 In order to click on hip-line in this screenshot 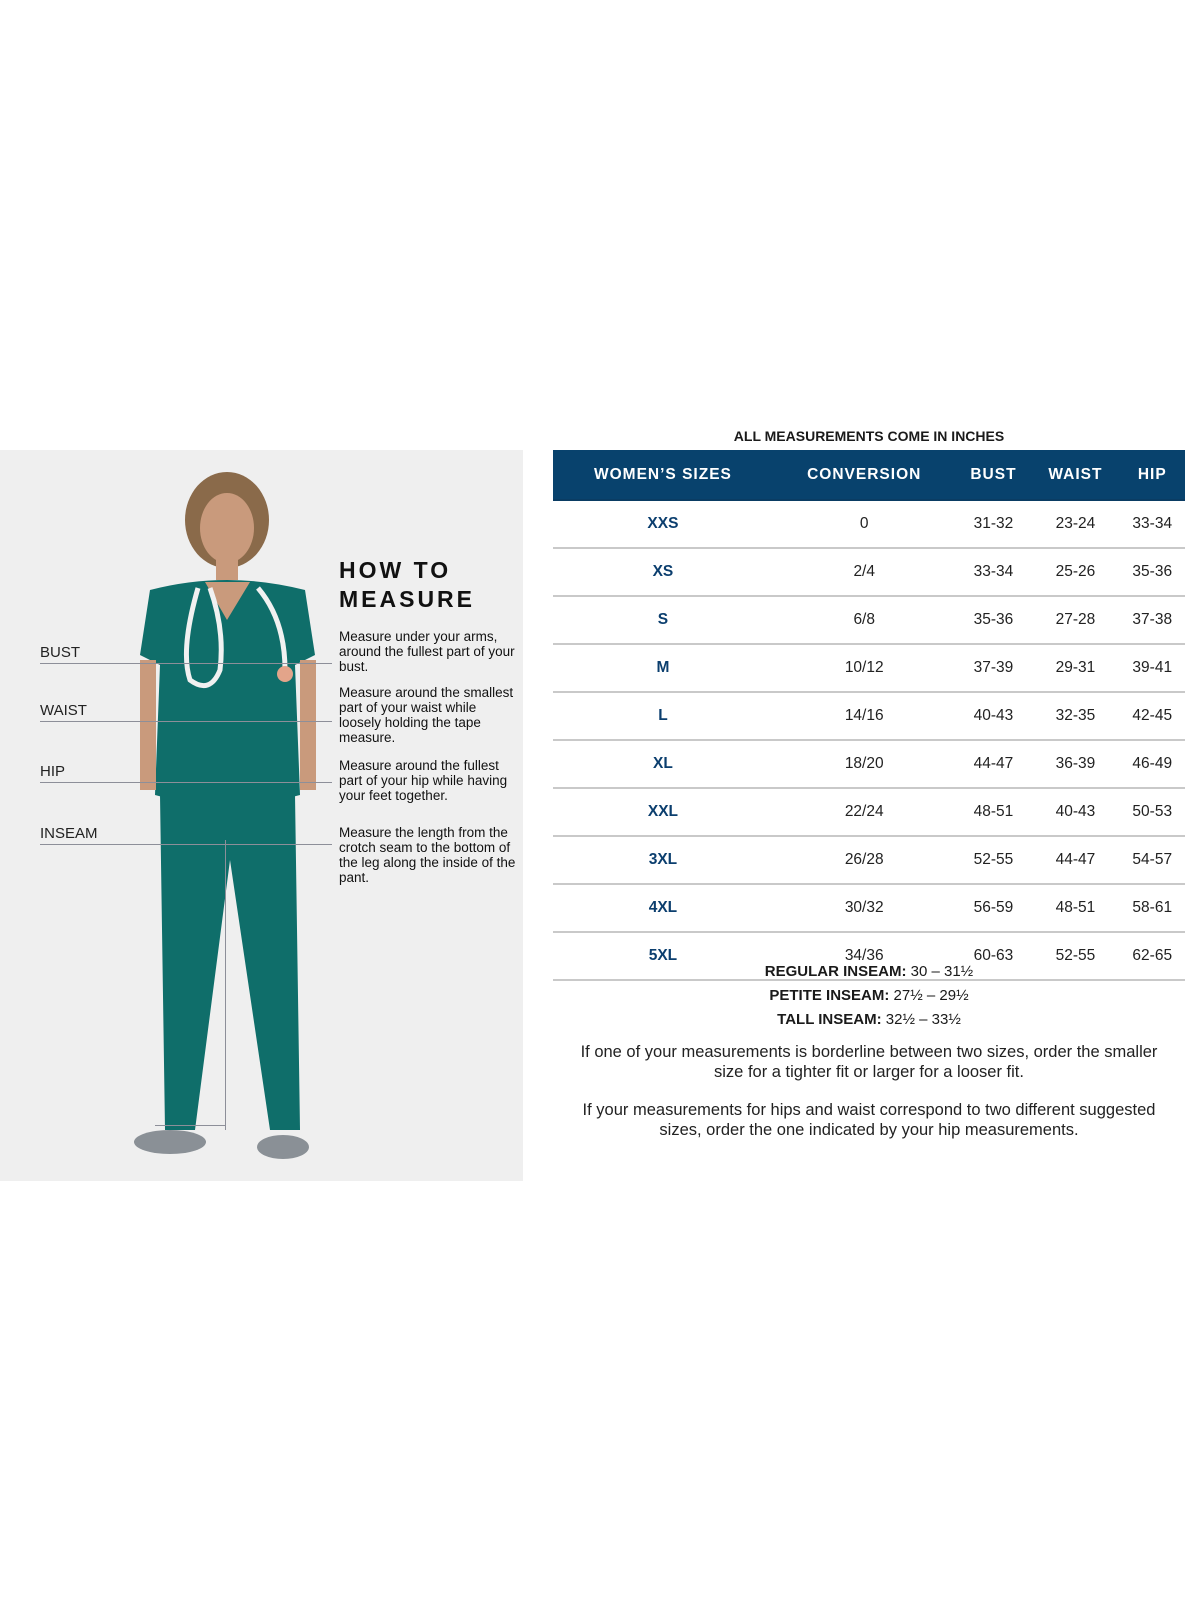, I will do `click(186, 782)`.